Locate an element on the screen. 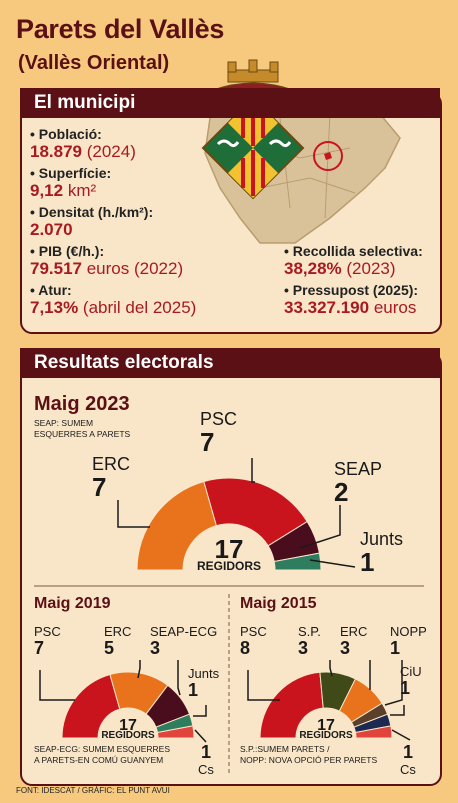  stat-value: 7,13% (abril del 2025) is located at coordinates (113, 307).